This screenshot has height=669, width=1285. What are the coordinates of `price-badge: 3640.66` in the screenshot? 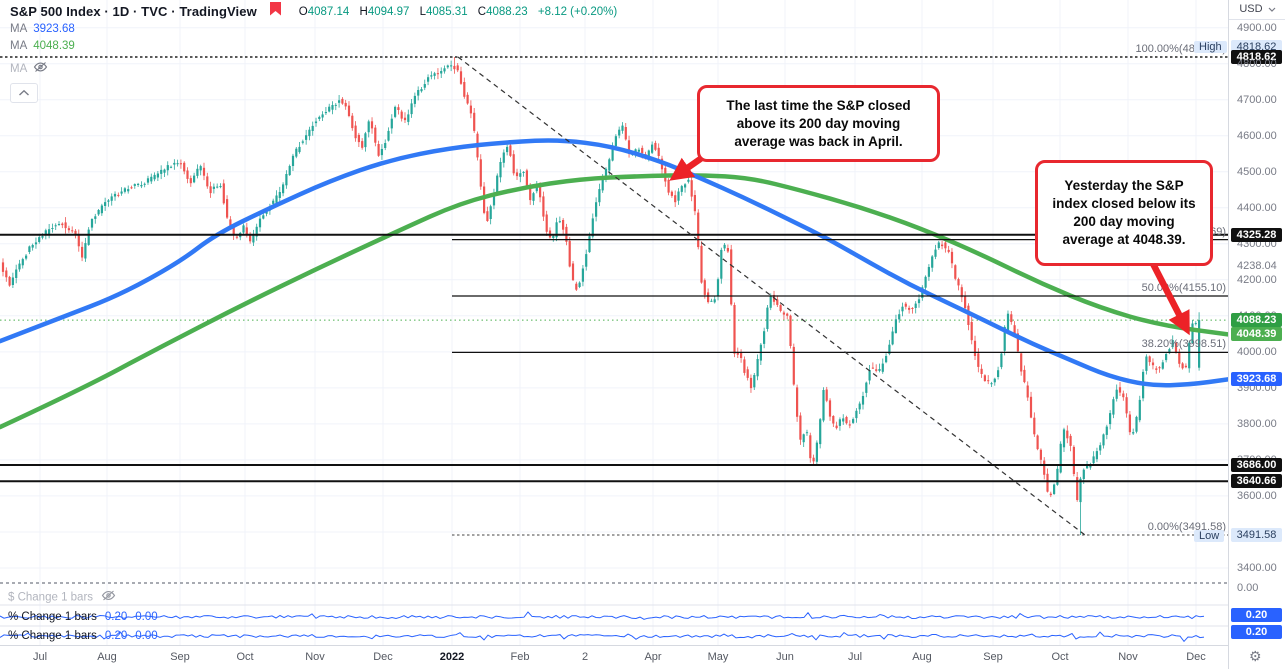 It's located at (1256, 481).